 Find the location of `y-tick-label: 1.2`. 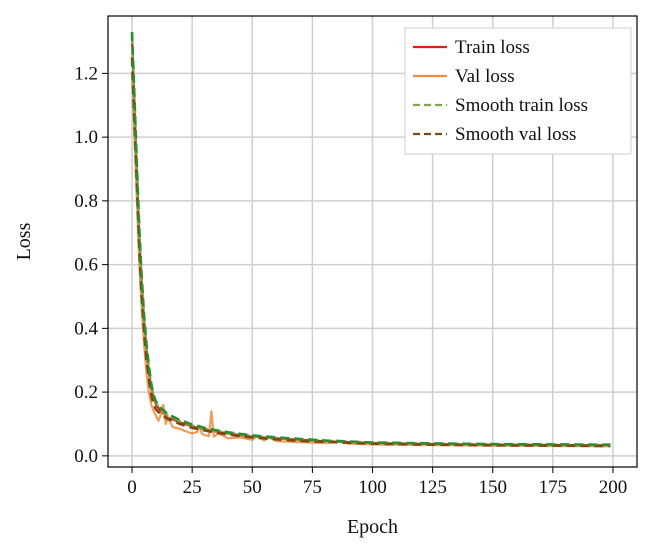

y-tick-label: 1.2 is located at coordinates (86, 73).